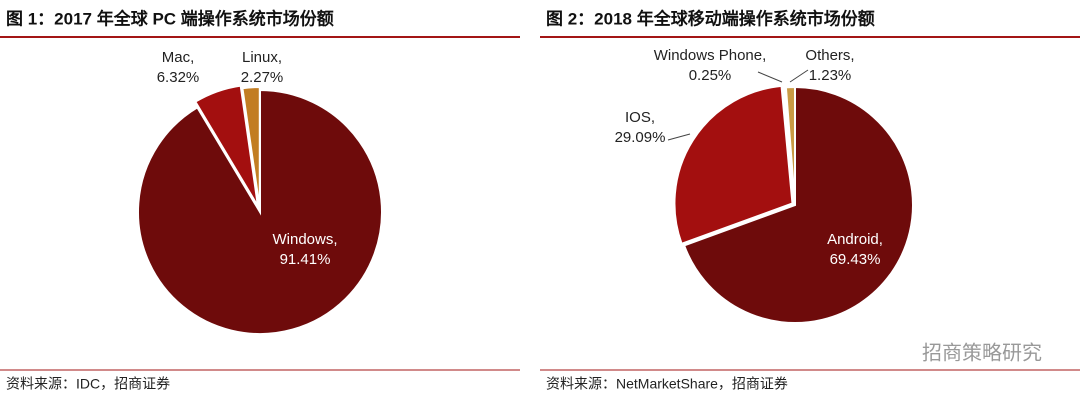  I want to click on slice-label: Others,, so click(829, 55).